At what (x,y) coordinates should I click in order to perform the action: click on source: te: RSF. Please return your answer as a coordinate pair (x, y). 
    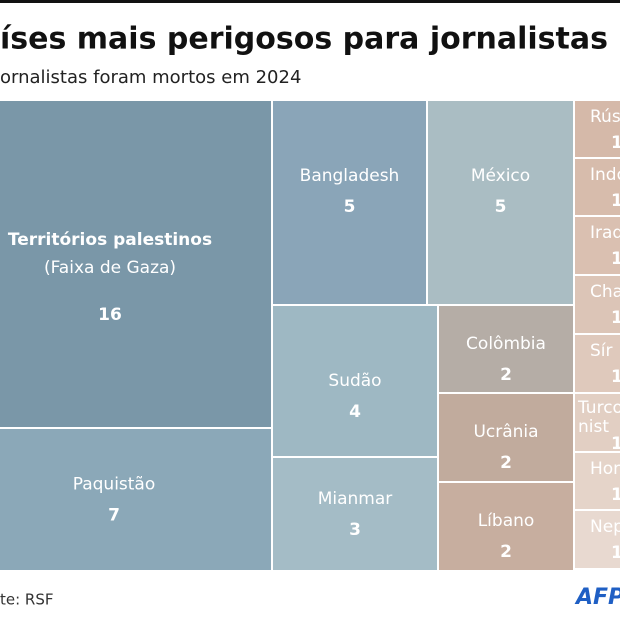
    Looking at the image, I should click on (27, 600).